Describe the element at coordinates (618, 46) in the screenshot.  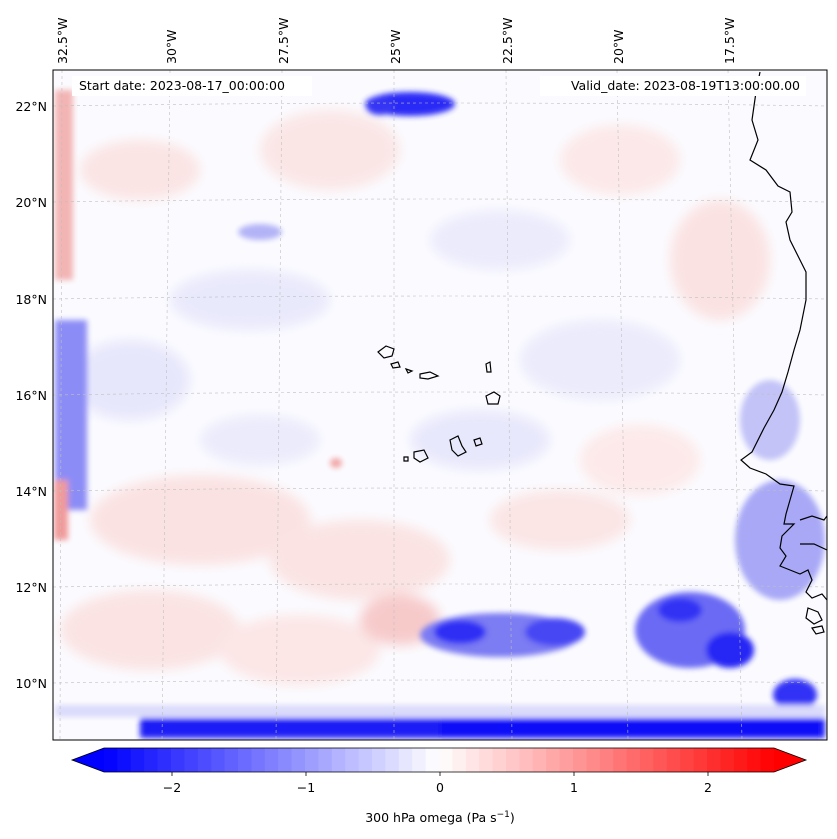
I see `lon-label: 20°W` at that location.